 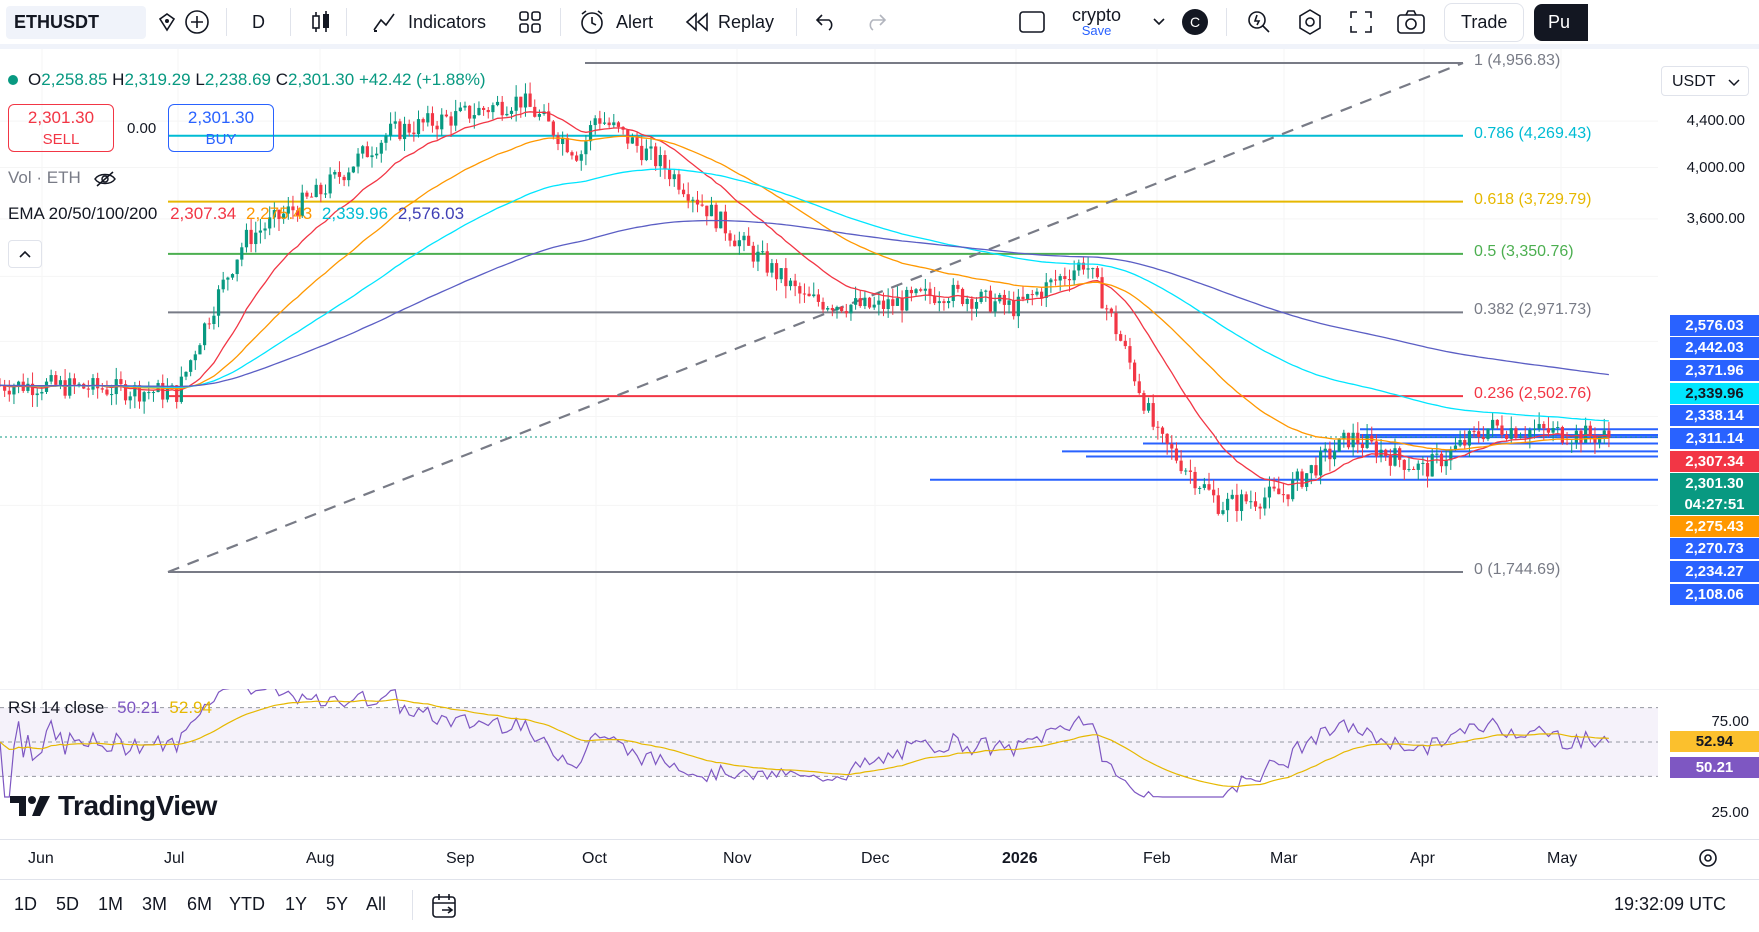 I want to click on currency-select: USDT, so click(x=1705, y=81).